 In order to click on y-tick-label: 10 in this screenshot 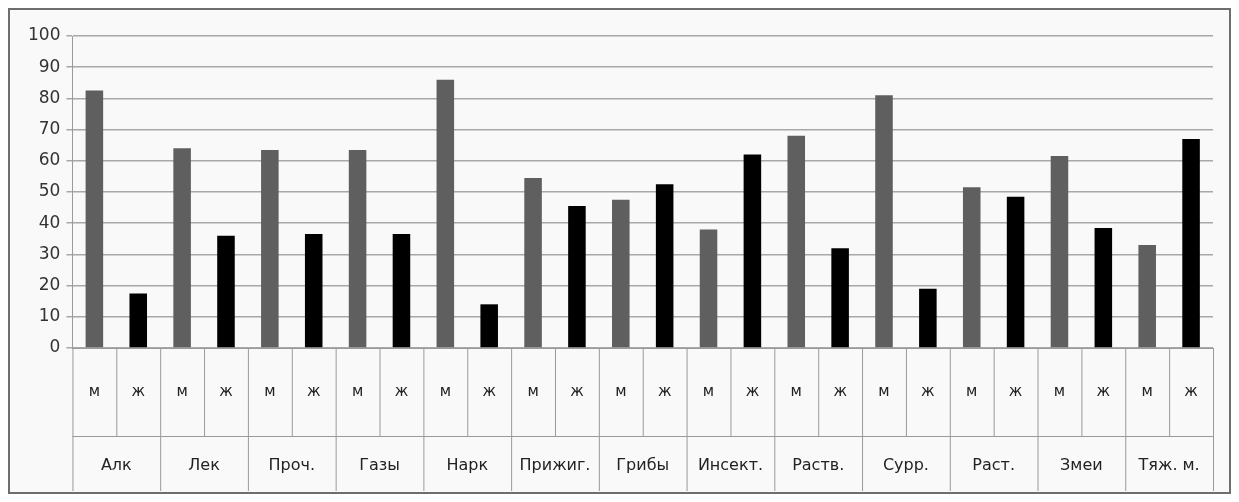, I will do `click(49, 315)`.